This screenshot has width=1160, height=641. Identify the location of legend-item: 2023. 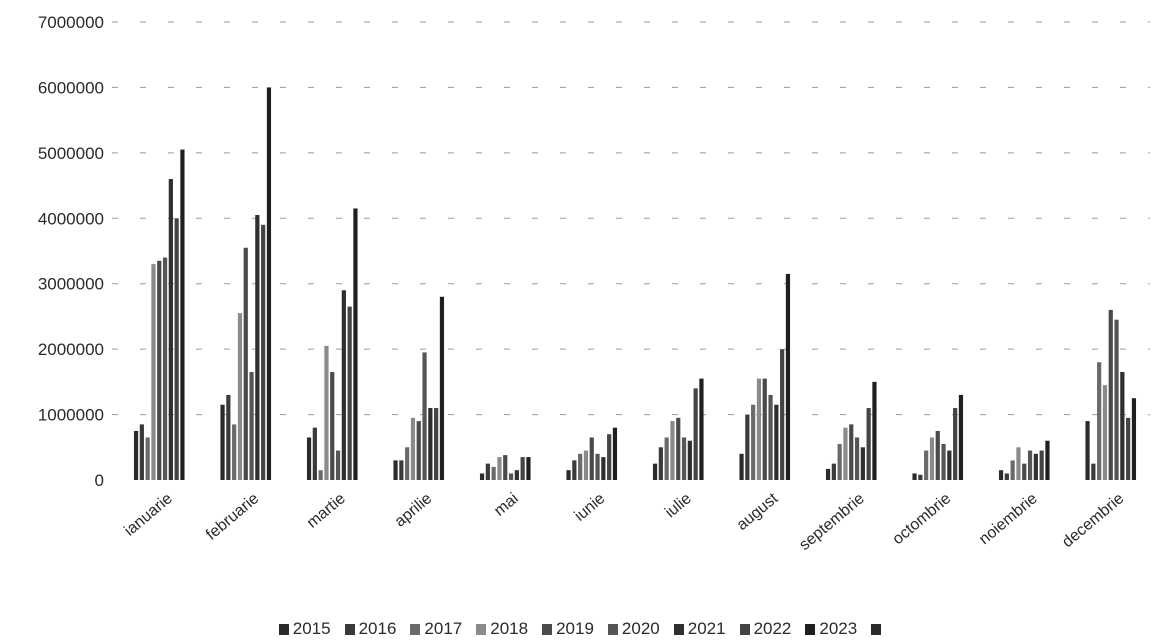
(831, 629).